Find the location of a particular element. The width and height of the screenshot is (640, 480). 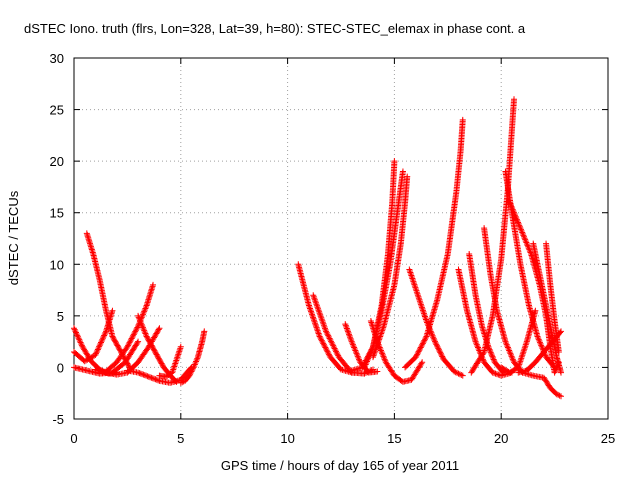

y-axis-label: dSTEC / TECUs is located at coordinates (13, 237).